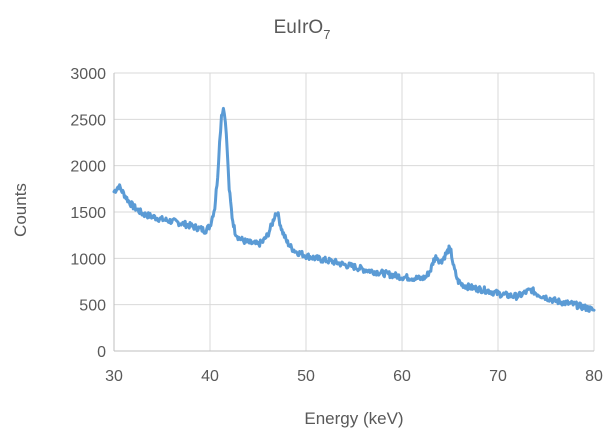  Describe the element at coordinates (114, 376) in the screenshot. I see `x-tick-label: 30` at that location.